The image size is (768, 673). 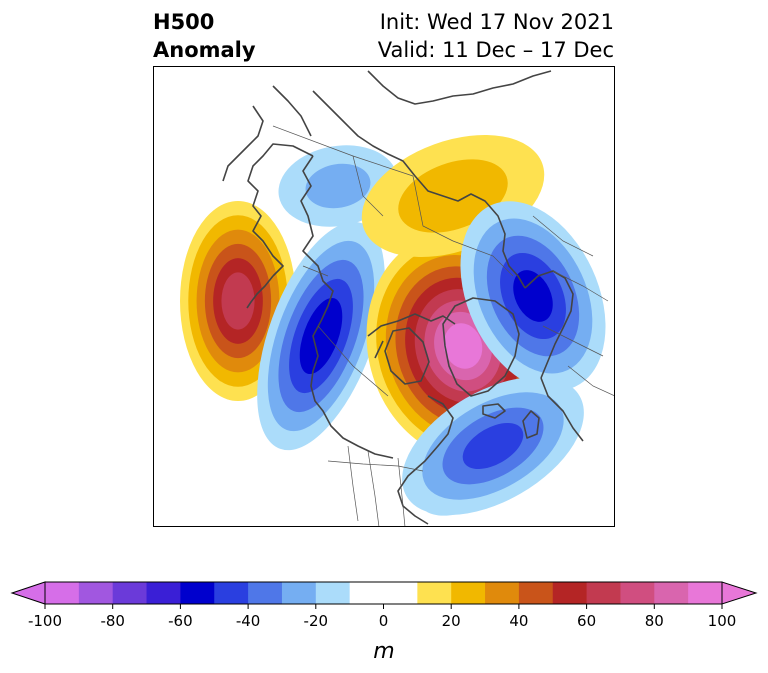 What do you see at coordinates (184, 22) in the screenshot?
I see `title-left-line1: H500` at bounding box center [184, 22].